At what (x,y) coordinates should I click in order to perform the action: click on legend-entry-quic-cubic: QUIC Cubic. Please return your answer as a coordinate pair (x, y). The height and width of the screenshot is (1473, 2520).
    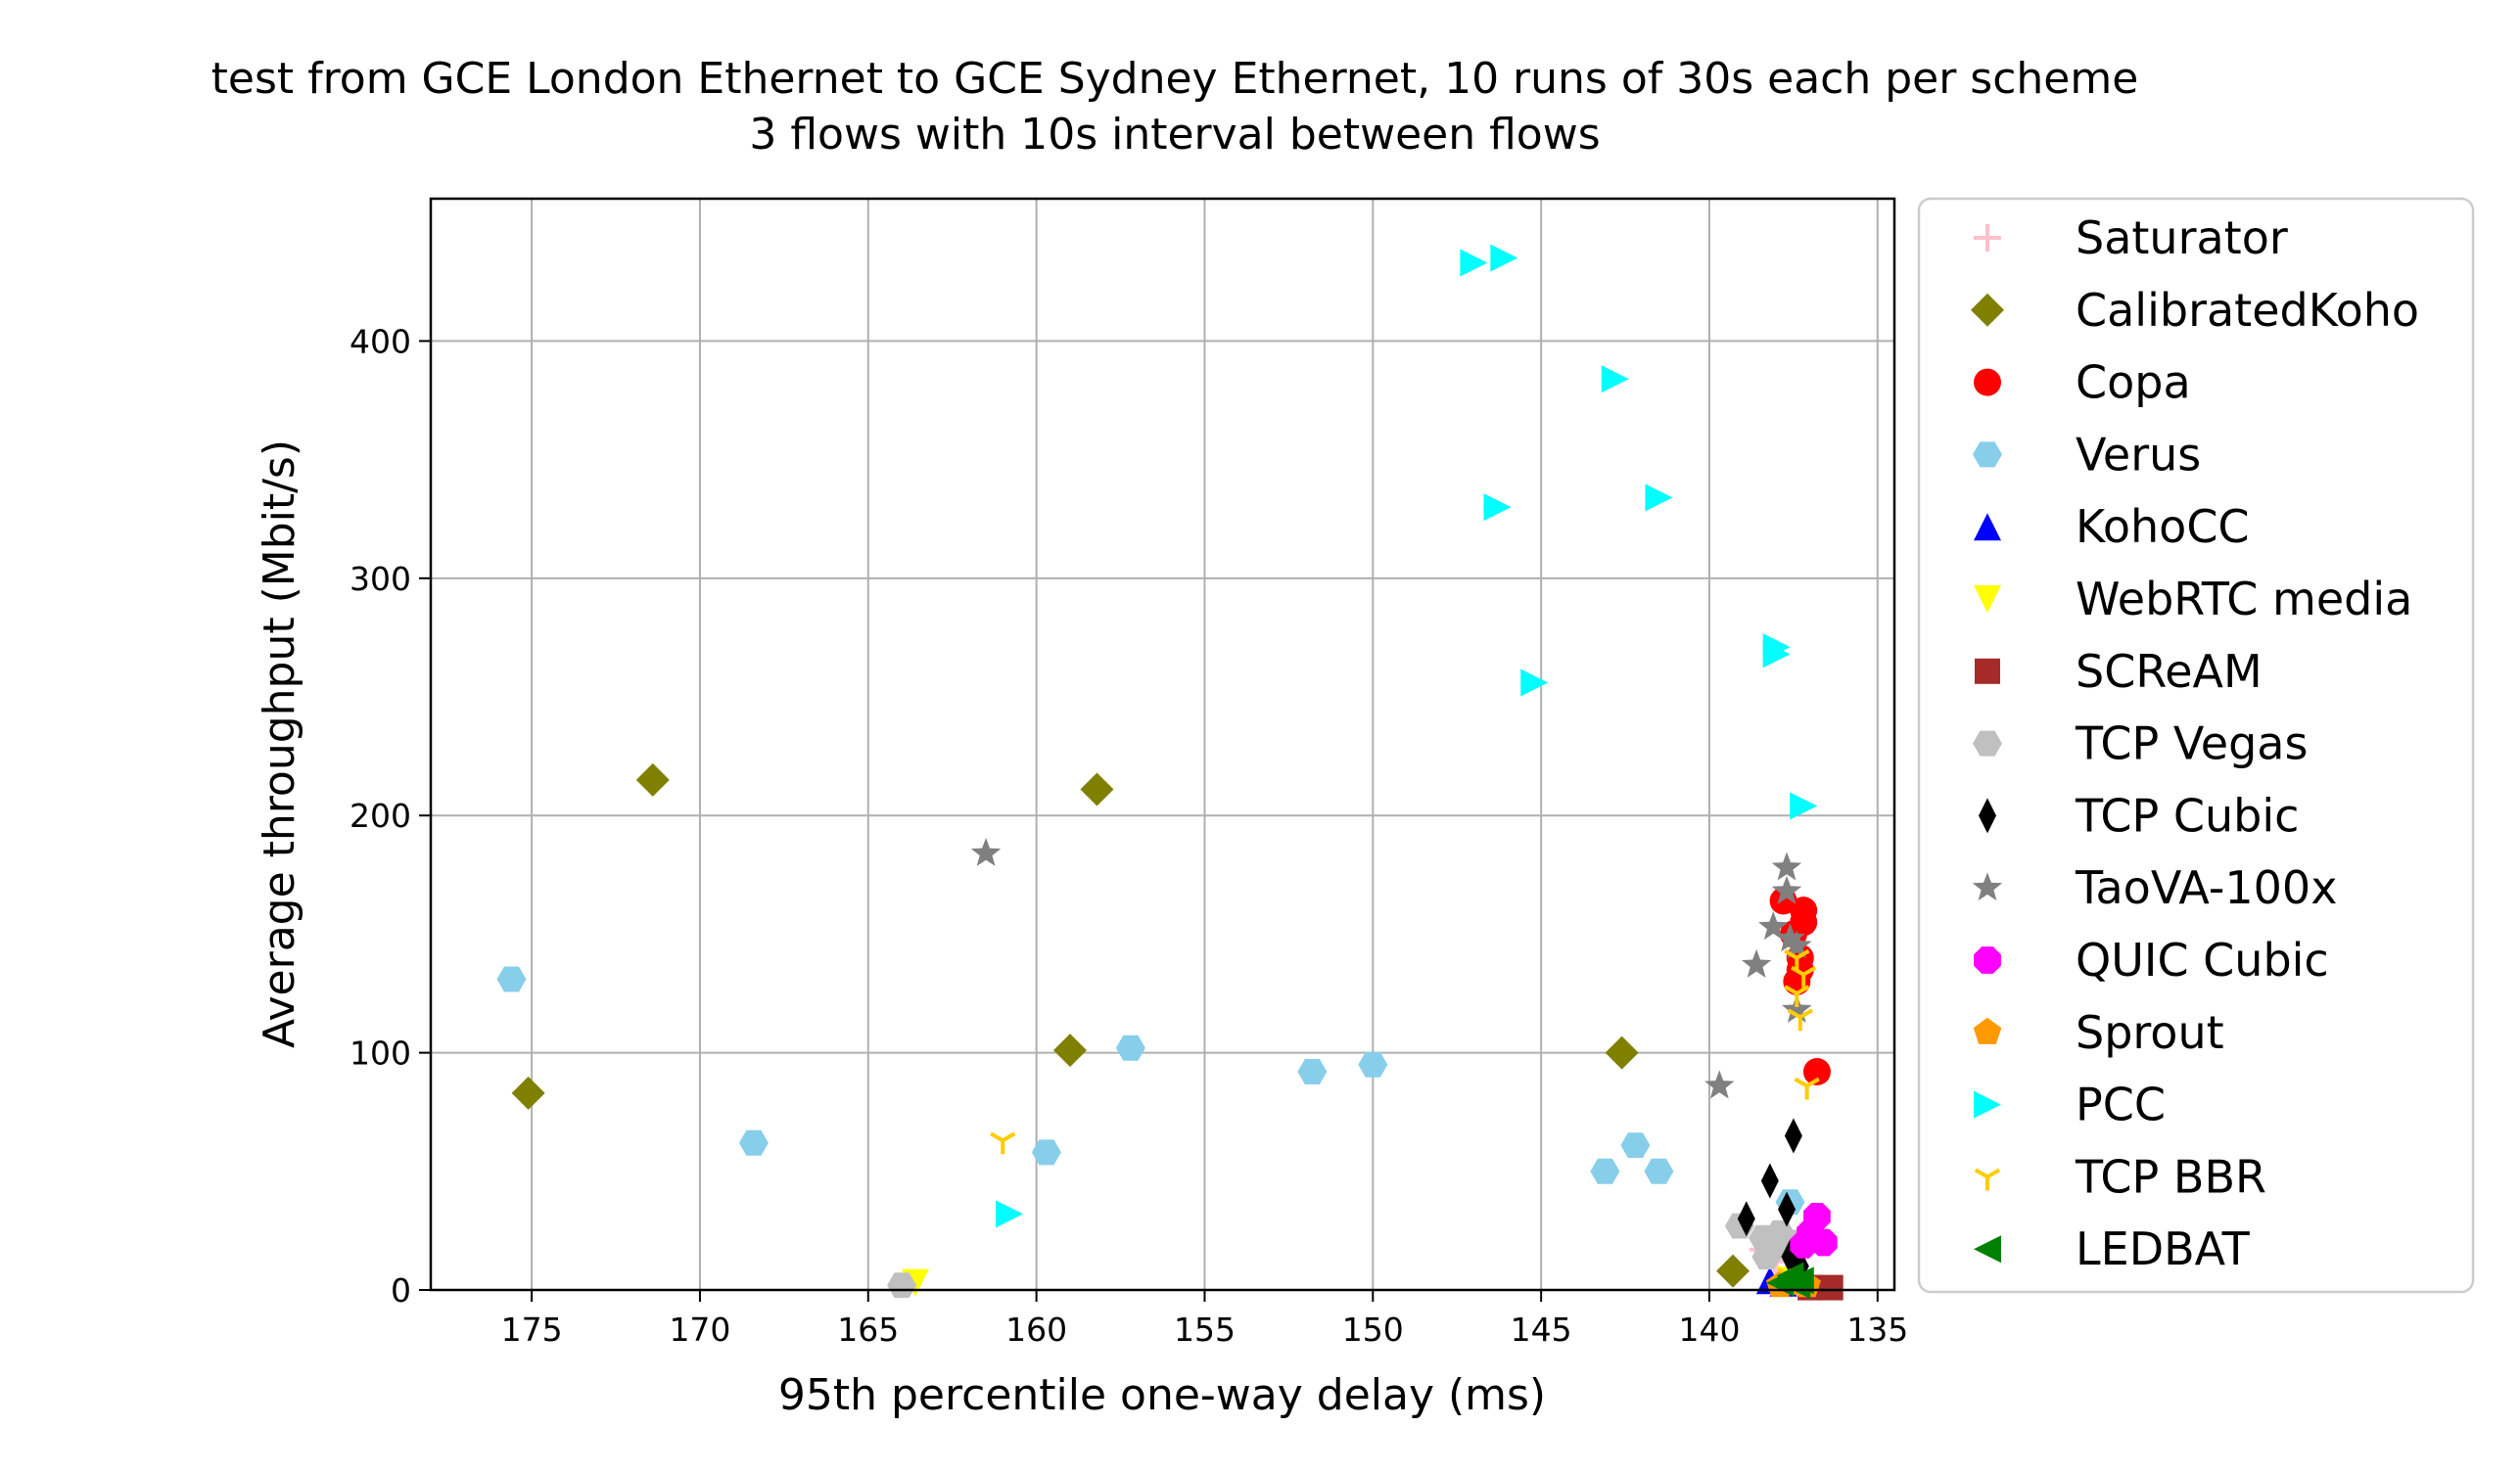
    Looking at the image, I should click on (2151, 960).